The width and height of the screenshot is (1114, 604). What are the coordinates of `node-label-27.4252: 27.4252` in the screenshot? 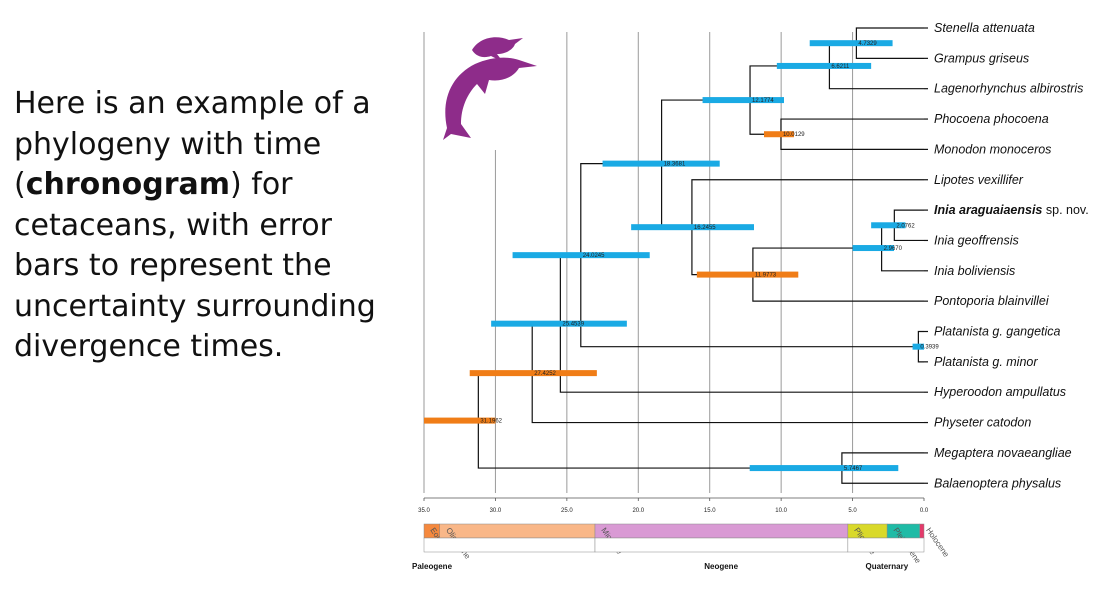 It's located at (545, 374).